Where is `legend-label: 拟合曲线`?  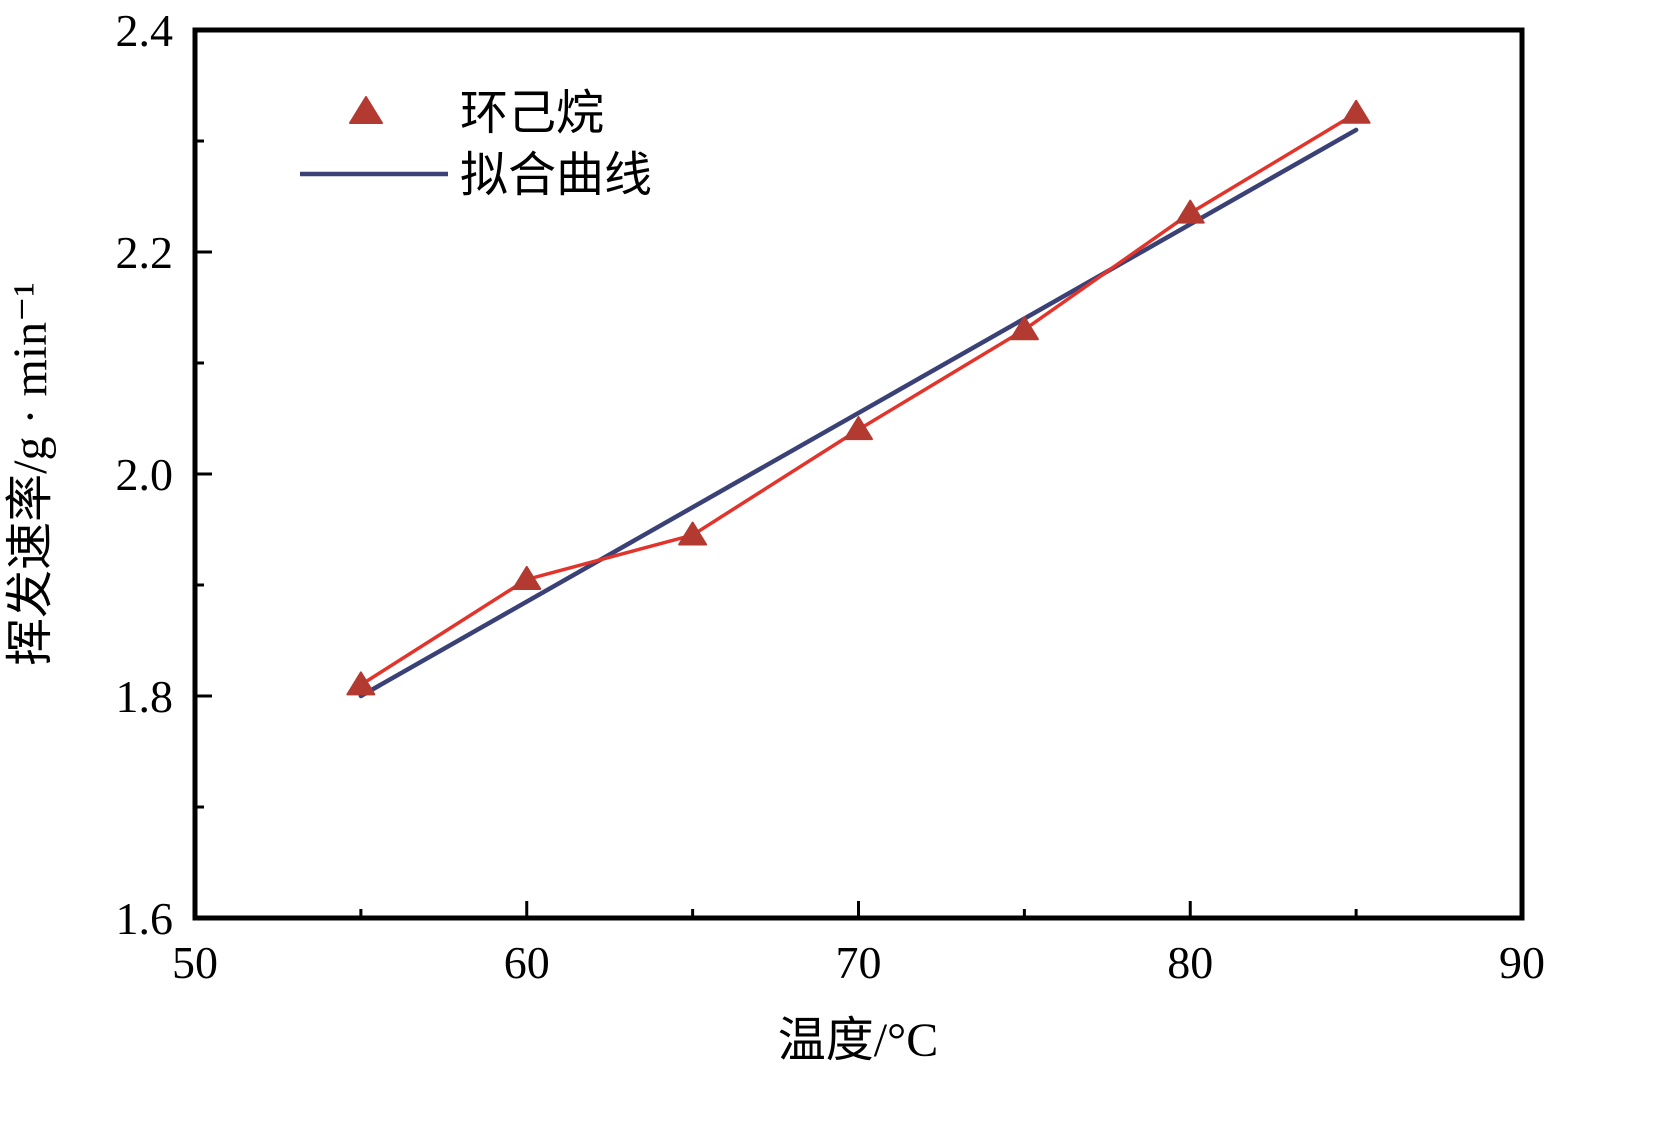 legend-label: 拟合曲线 is located at coordinates (556, 175).